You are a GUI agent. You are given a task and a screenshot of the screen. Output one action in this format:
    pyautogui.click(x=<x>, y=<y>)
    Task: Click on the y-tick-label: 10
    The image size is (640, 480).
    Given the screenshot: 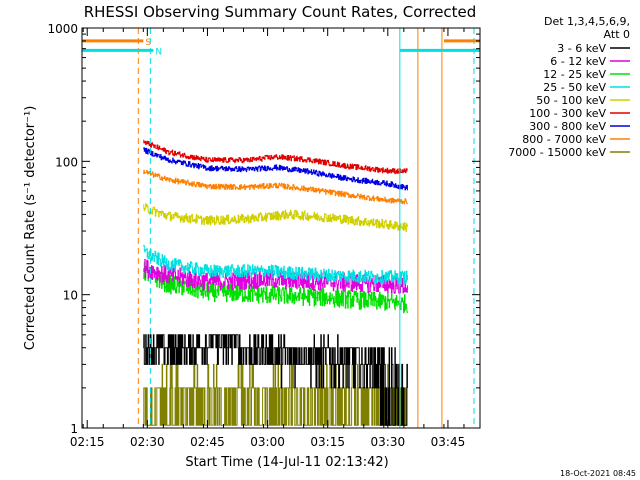 What is the action you would take?
    pyautogui.click(x=70, y=296)
    